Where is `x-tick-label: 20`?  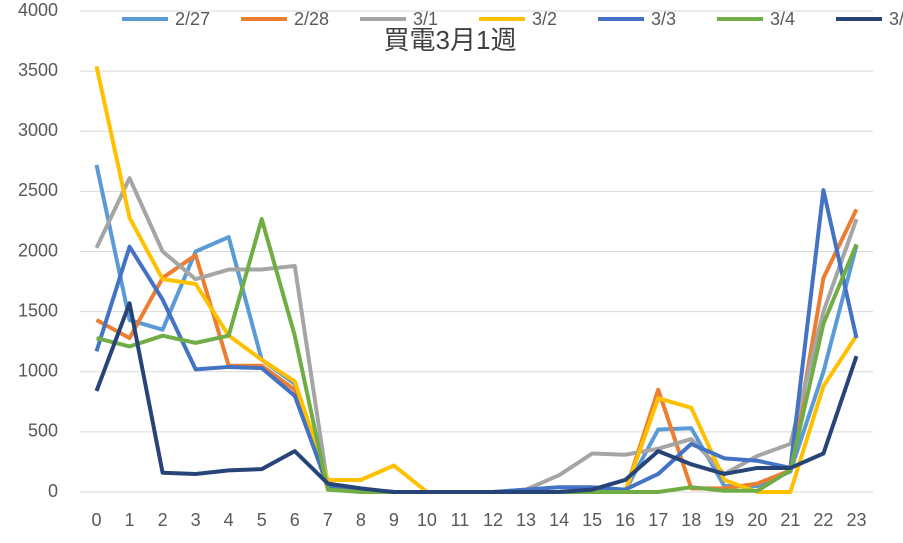
x-tick-label: 20 is located at coordinates (757, 520).